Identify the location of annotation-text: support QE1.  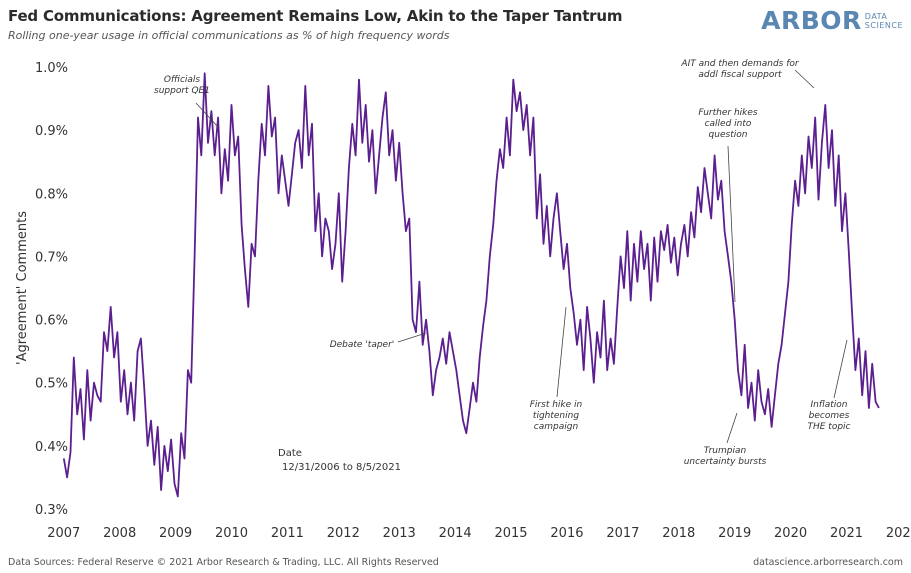
(182, 91).